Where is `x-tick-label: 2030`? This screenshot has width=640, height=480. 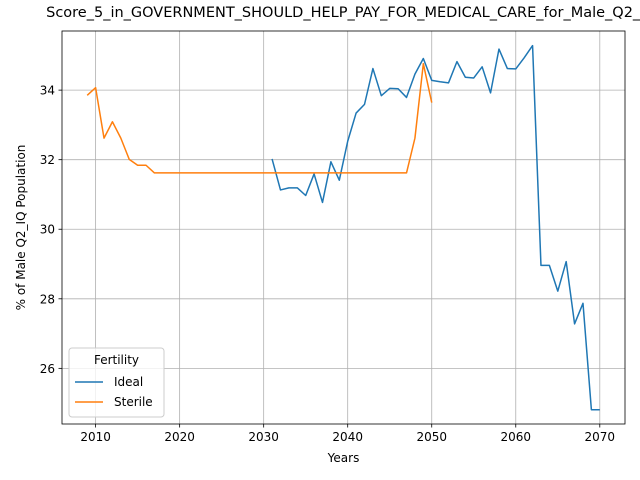 x-tick-label: 2030 is located at coordinates (263, 437).